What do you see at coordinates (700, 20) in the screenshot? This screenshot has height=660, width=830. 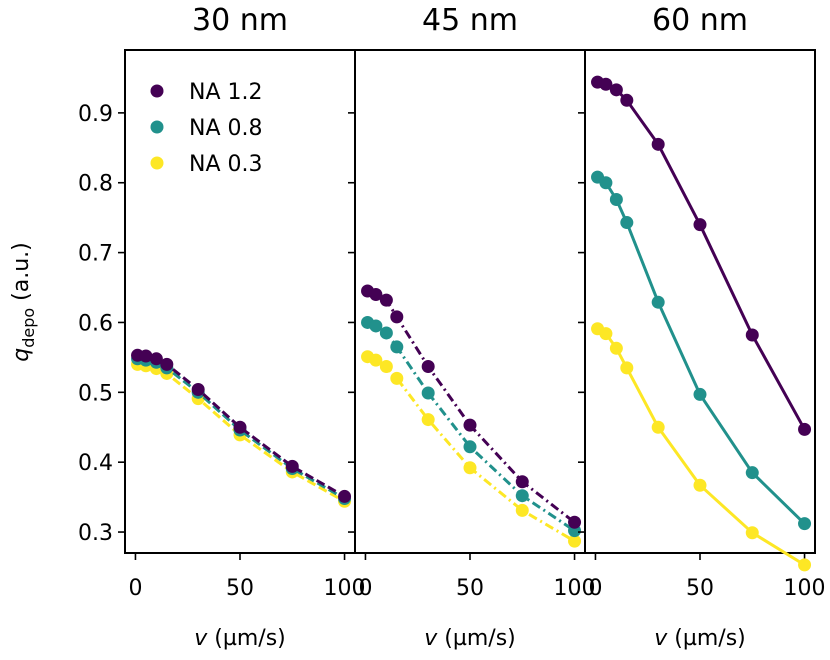 I see `panel-title: 60 nm` at bounding box center [700, 20].